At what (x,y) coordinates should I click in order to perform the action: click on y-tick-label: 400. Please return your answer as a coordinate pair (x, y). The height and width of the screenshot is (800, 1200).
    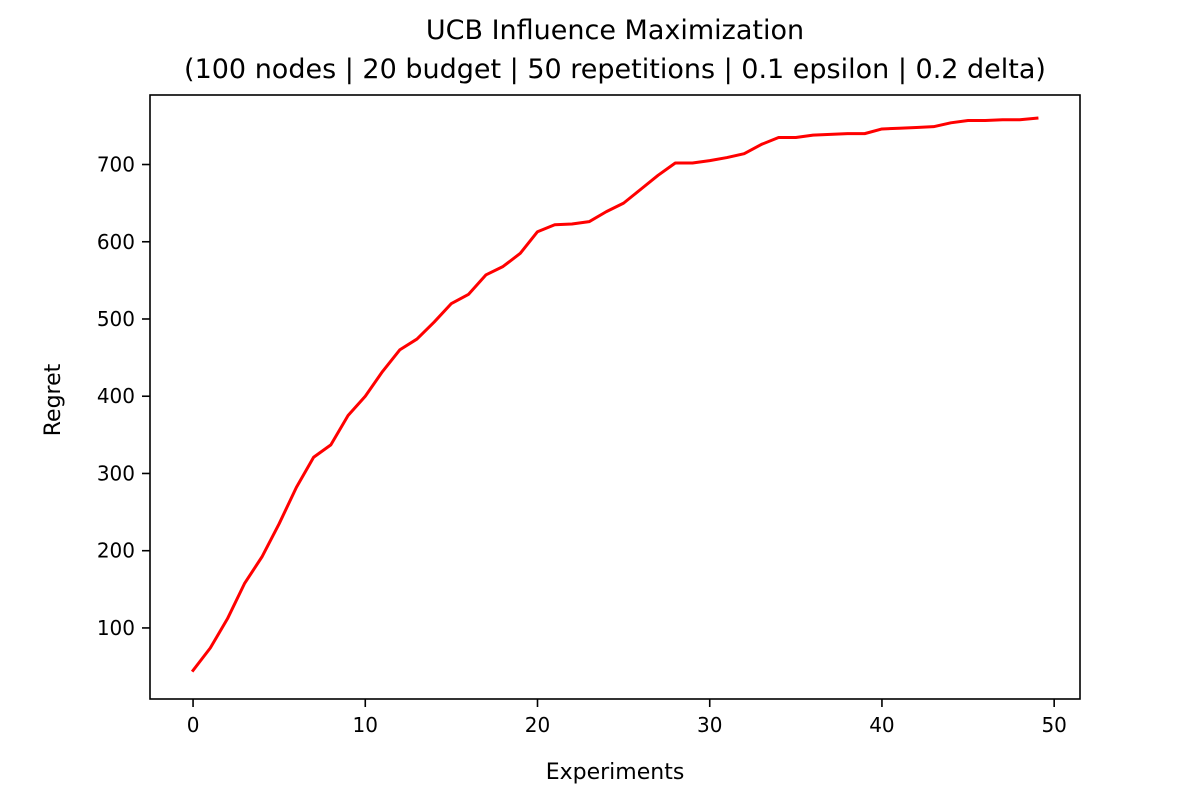
    Looking at the image, I should click on (116, 396).